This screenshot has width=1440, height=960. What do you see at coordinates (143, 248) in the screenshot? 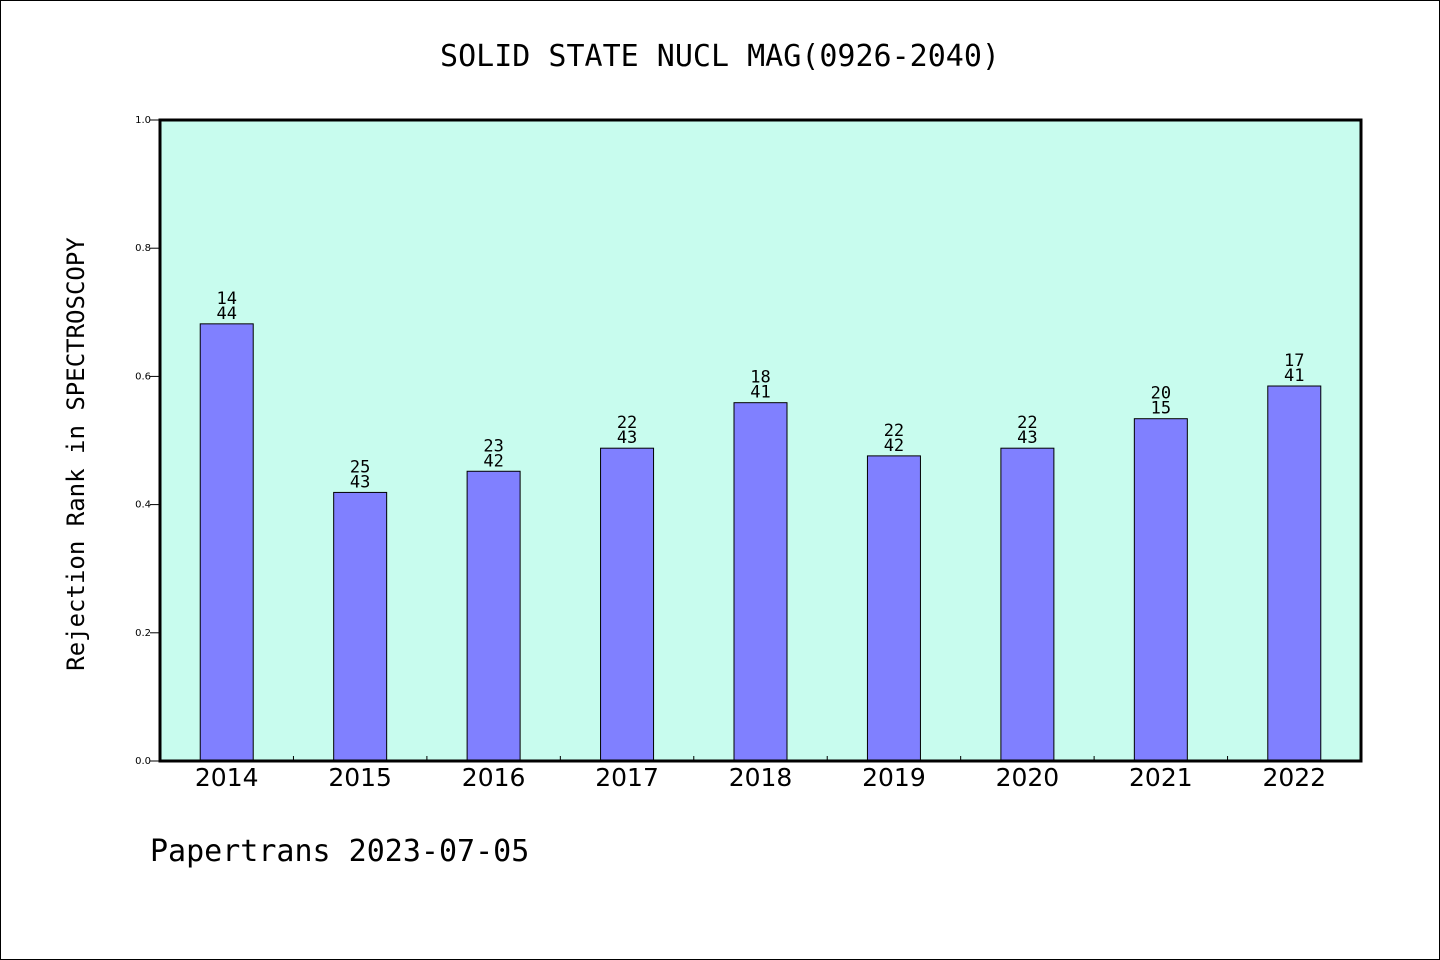
I see `y-tick-label: 0.8` at bounding box center [143, 248].